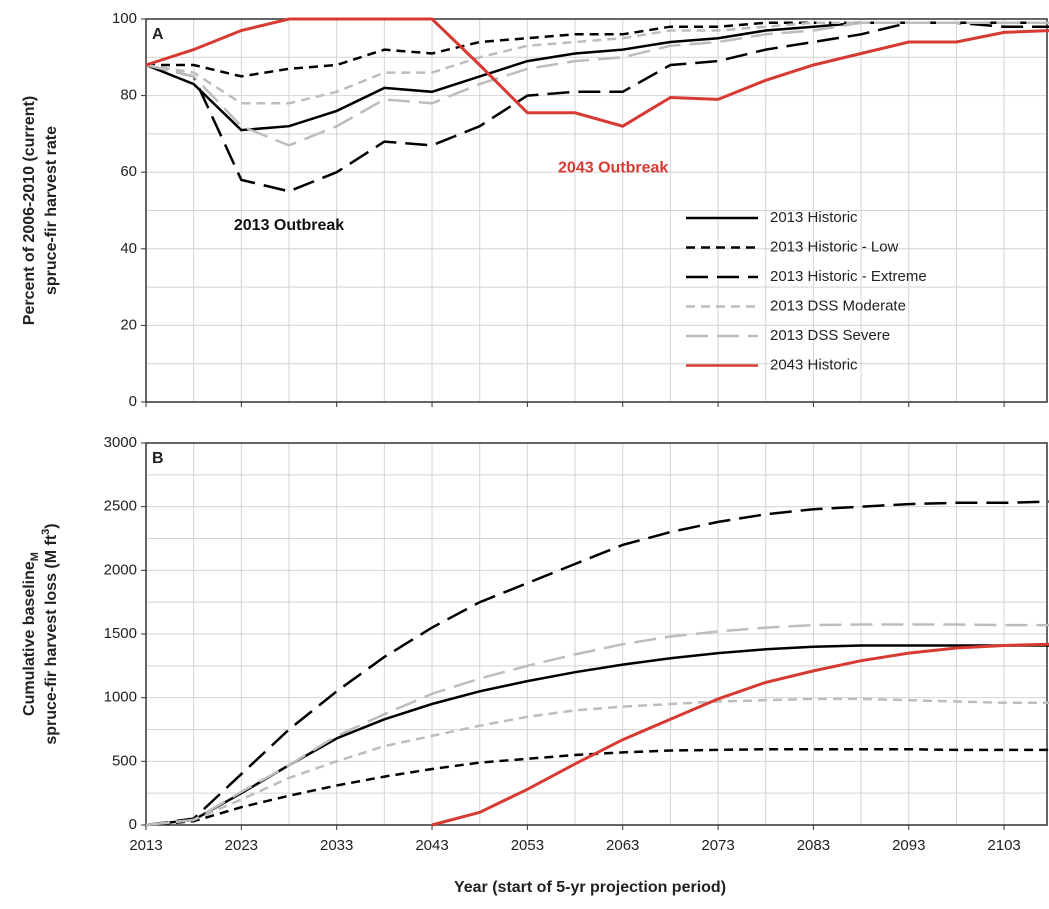 Image resolution: width=1049 pixels, height=909 pixels. What do you see at coordinates (29, 210) in the screenshot?
I see `y-axis-label: Percent of 2006-2010 (current)` at bounding box center [29, 210].